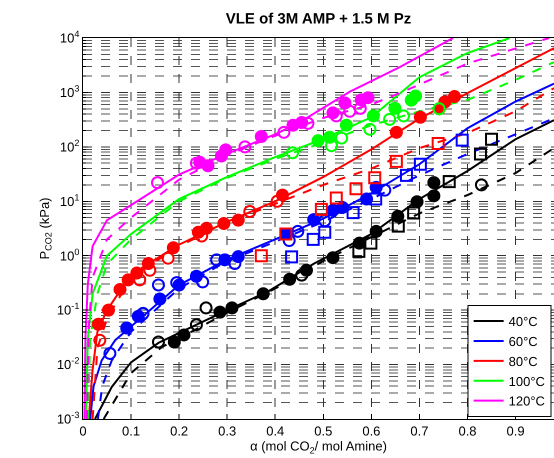 Image resolution: width=554 pixels, height=458 pixels. What do you see at coordinates (70, 92) in the screenshot?
I see `y-tick-label: 10$^{3}$` at bounding box center [70, 92].